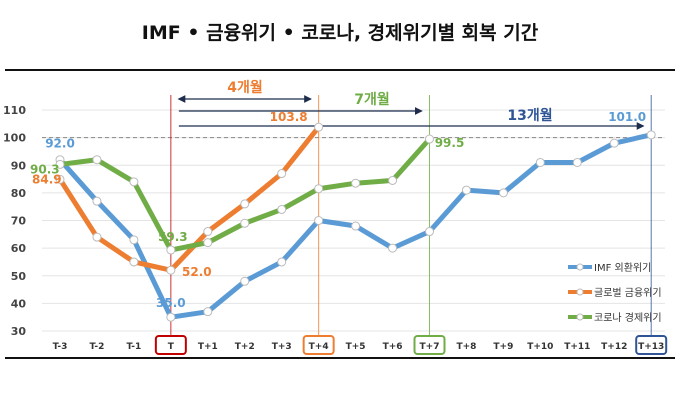  What do you see at coordinates (14, 110) in the screenshot?
I see `y-tick-label: 110` at bounding box center [14, 110].